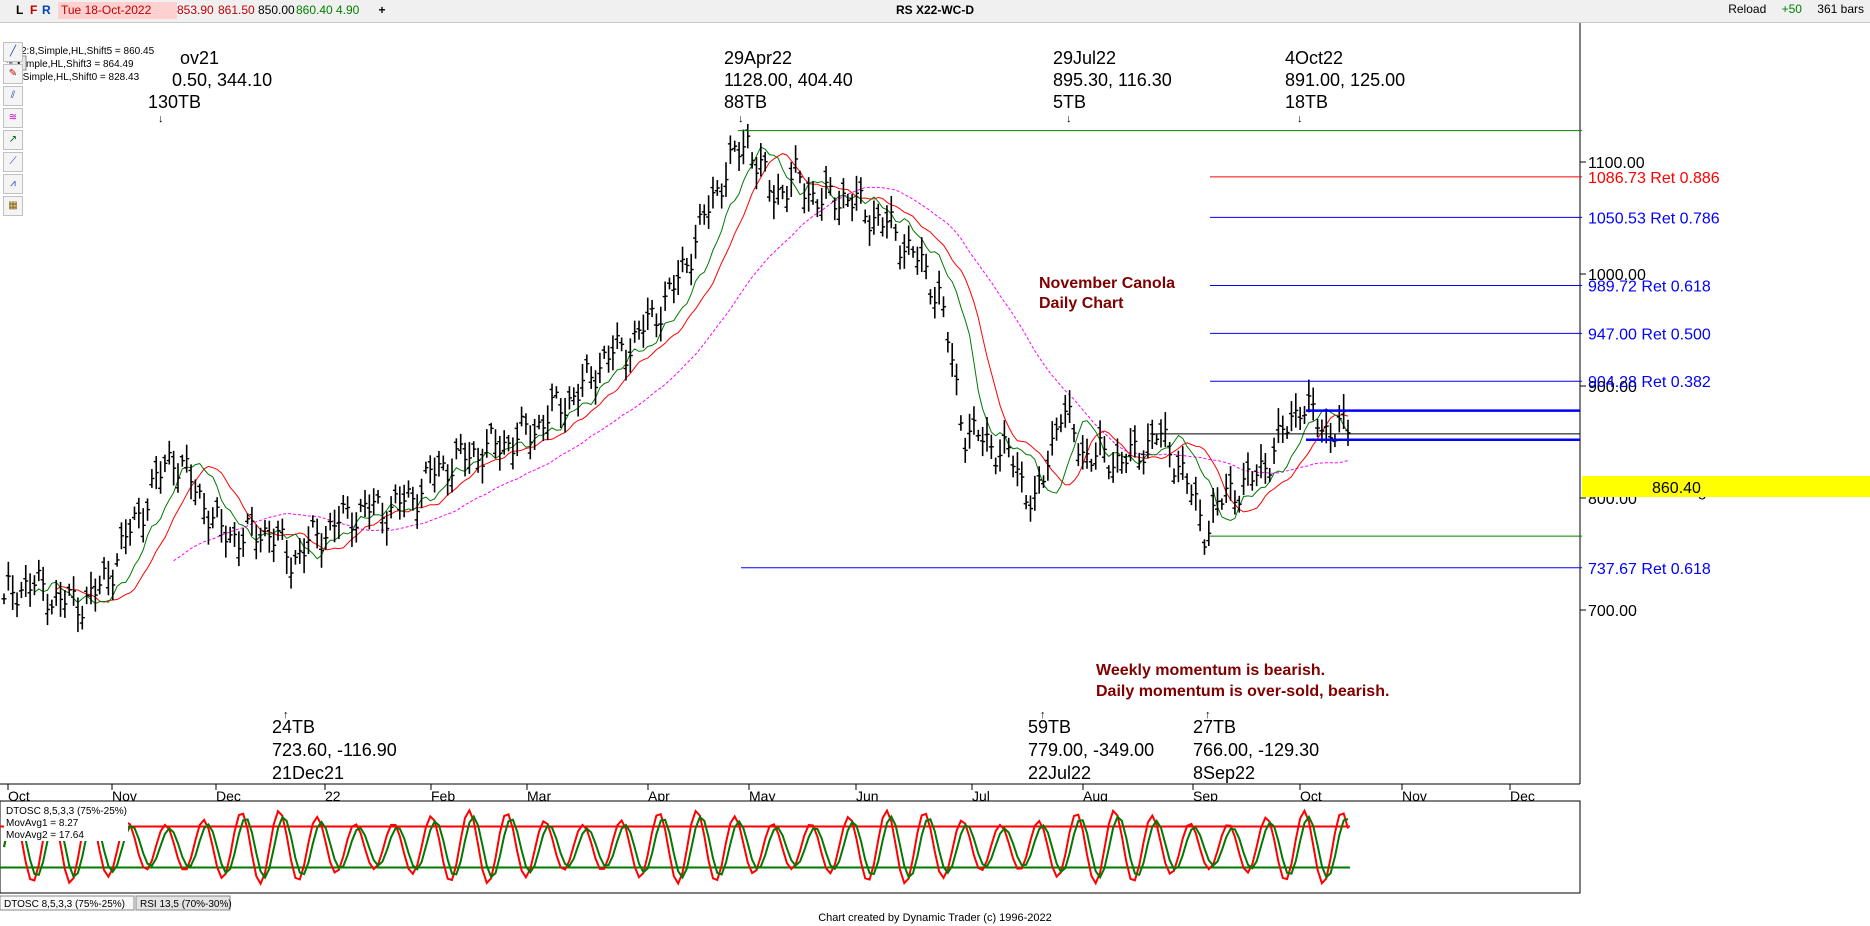 The height and width of the screenshot is (926, 1870). I want to click on tab-rsi, so click(183, 903).